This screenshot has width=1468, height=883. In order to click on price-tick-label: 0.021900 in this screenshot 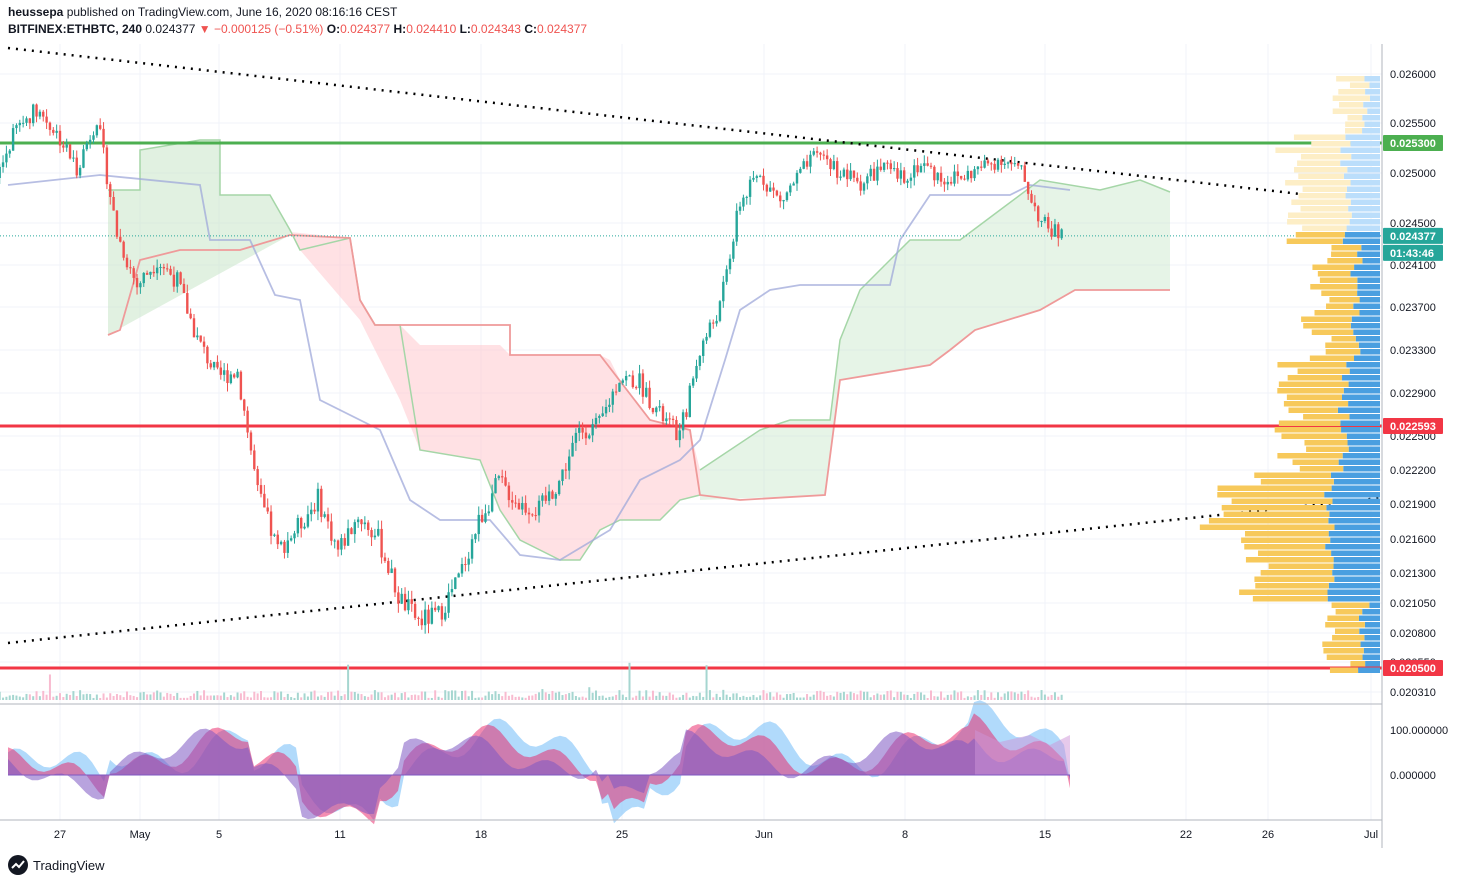, I will do `click(1413, 505)`.